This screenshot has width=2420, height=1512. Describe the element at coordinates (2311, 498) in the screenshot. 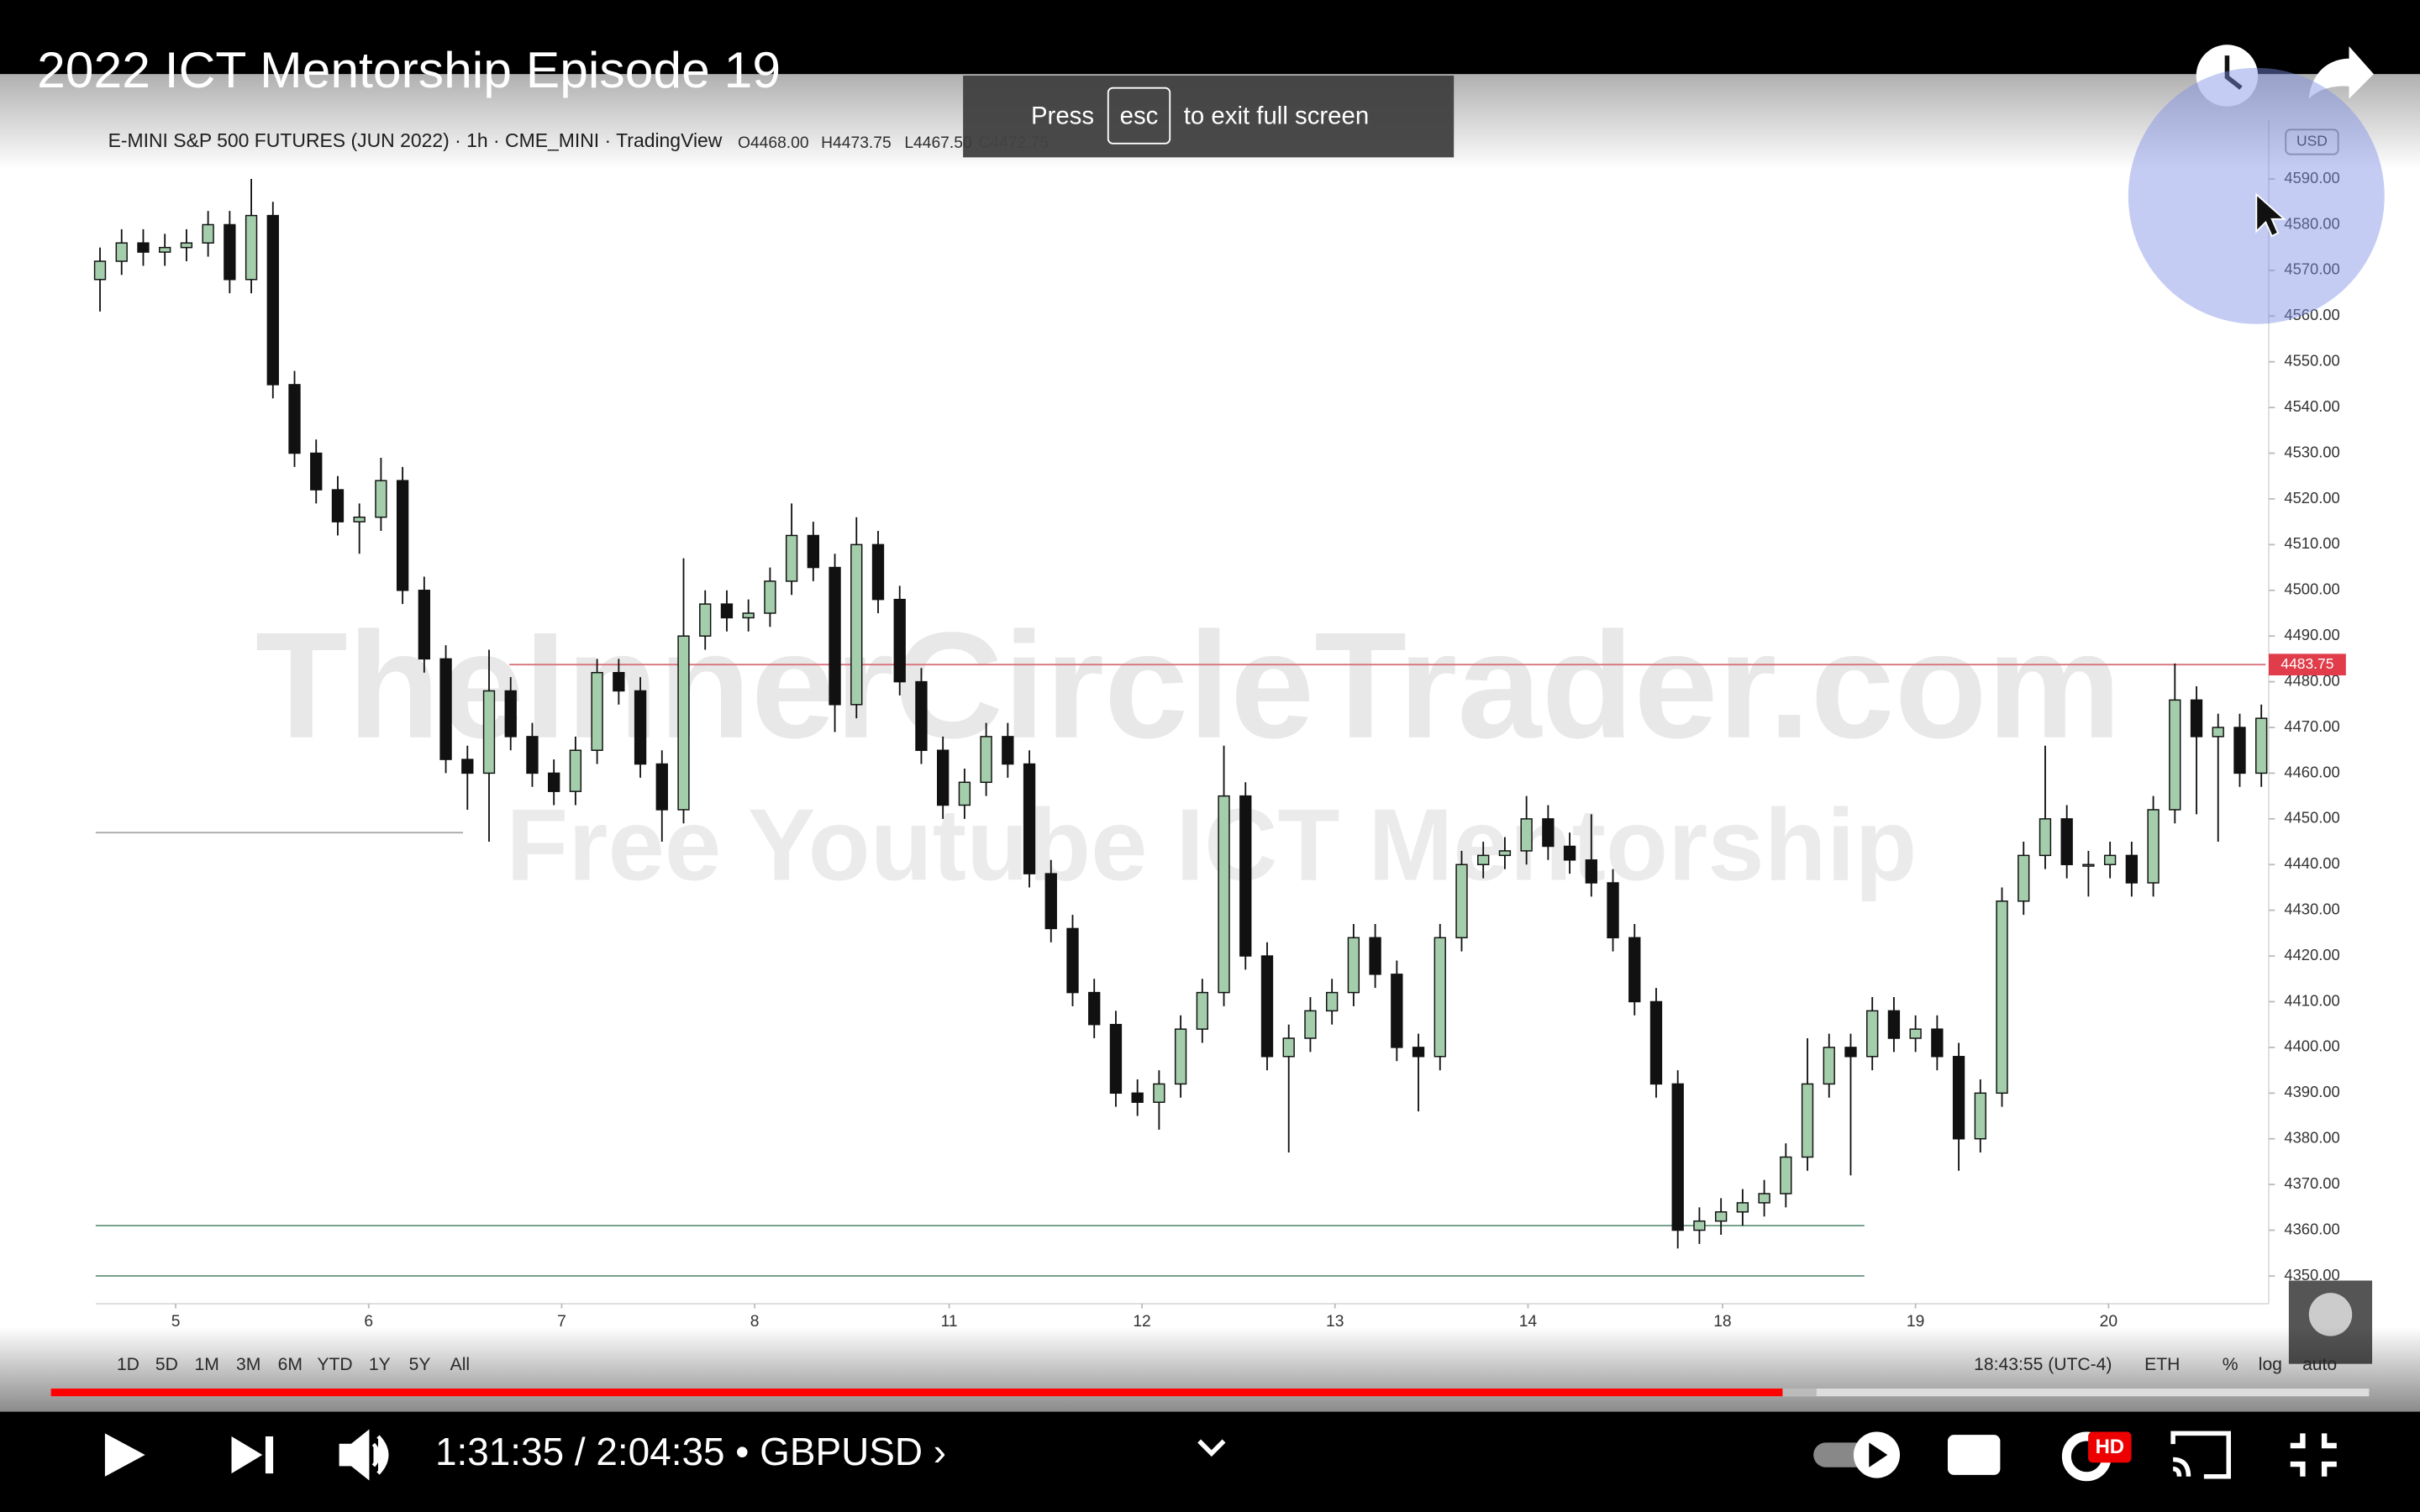

I see `y-tick-label: 4520.00` at that location.